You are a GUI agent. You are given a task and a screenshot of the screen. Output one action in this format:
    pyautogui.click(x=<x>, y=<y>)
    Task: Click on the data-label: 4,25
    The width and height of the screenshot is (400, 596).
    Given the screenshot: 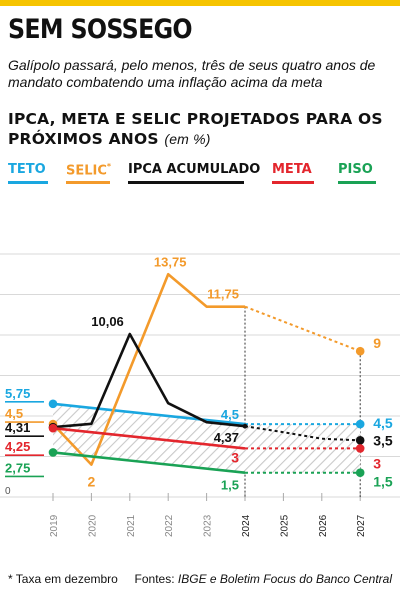 What is the action you would take?
    pyautogui.click(x=17, y=446)
    